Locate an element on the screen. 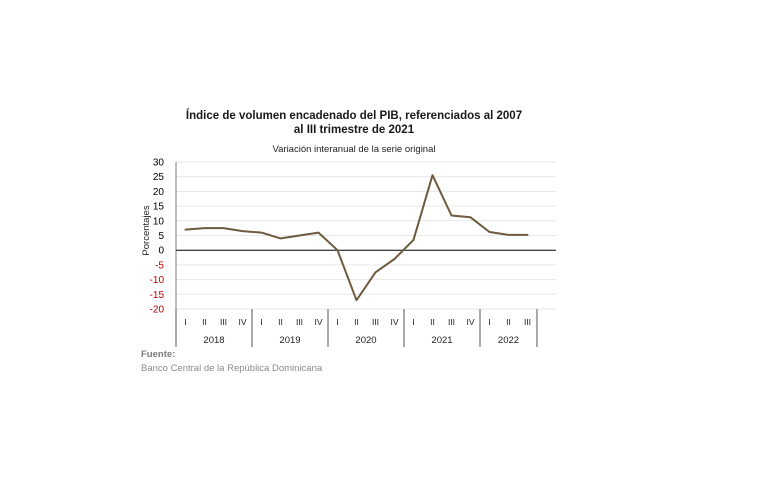 This screenshot has height=492, width=768. series-line is located at coordinates (356, 238).